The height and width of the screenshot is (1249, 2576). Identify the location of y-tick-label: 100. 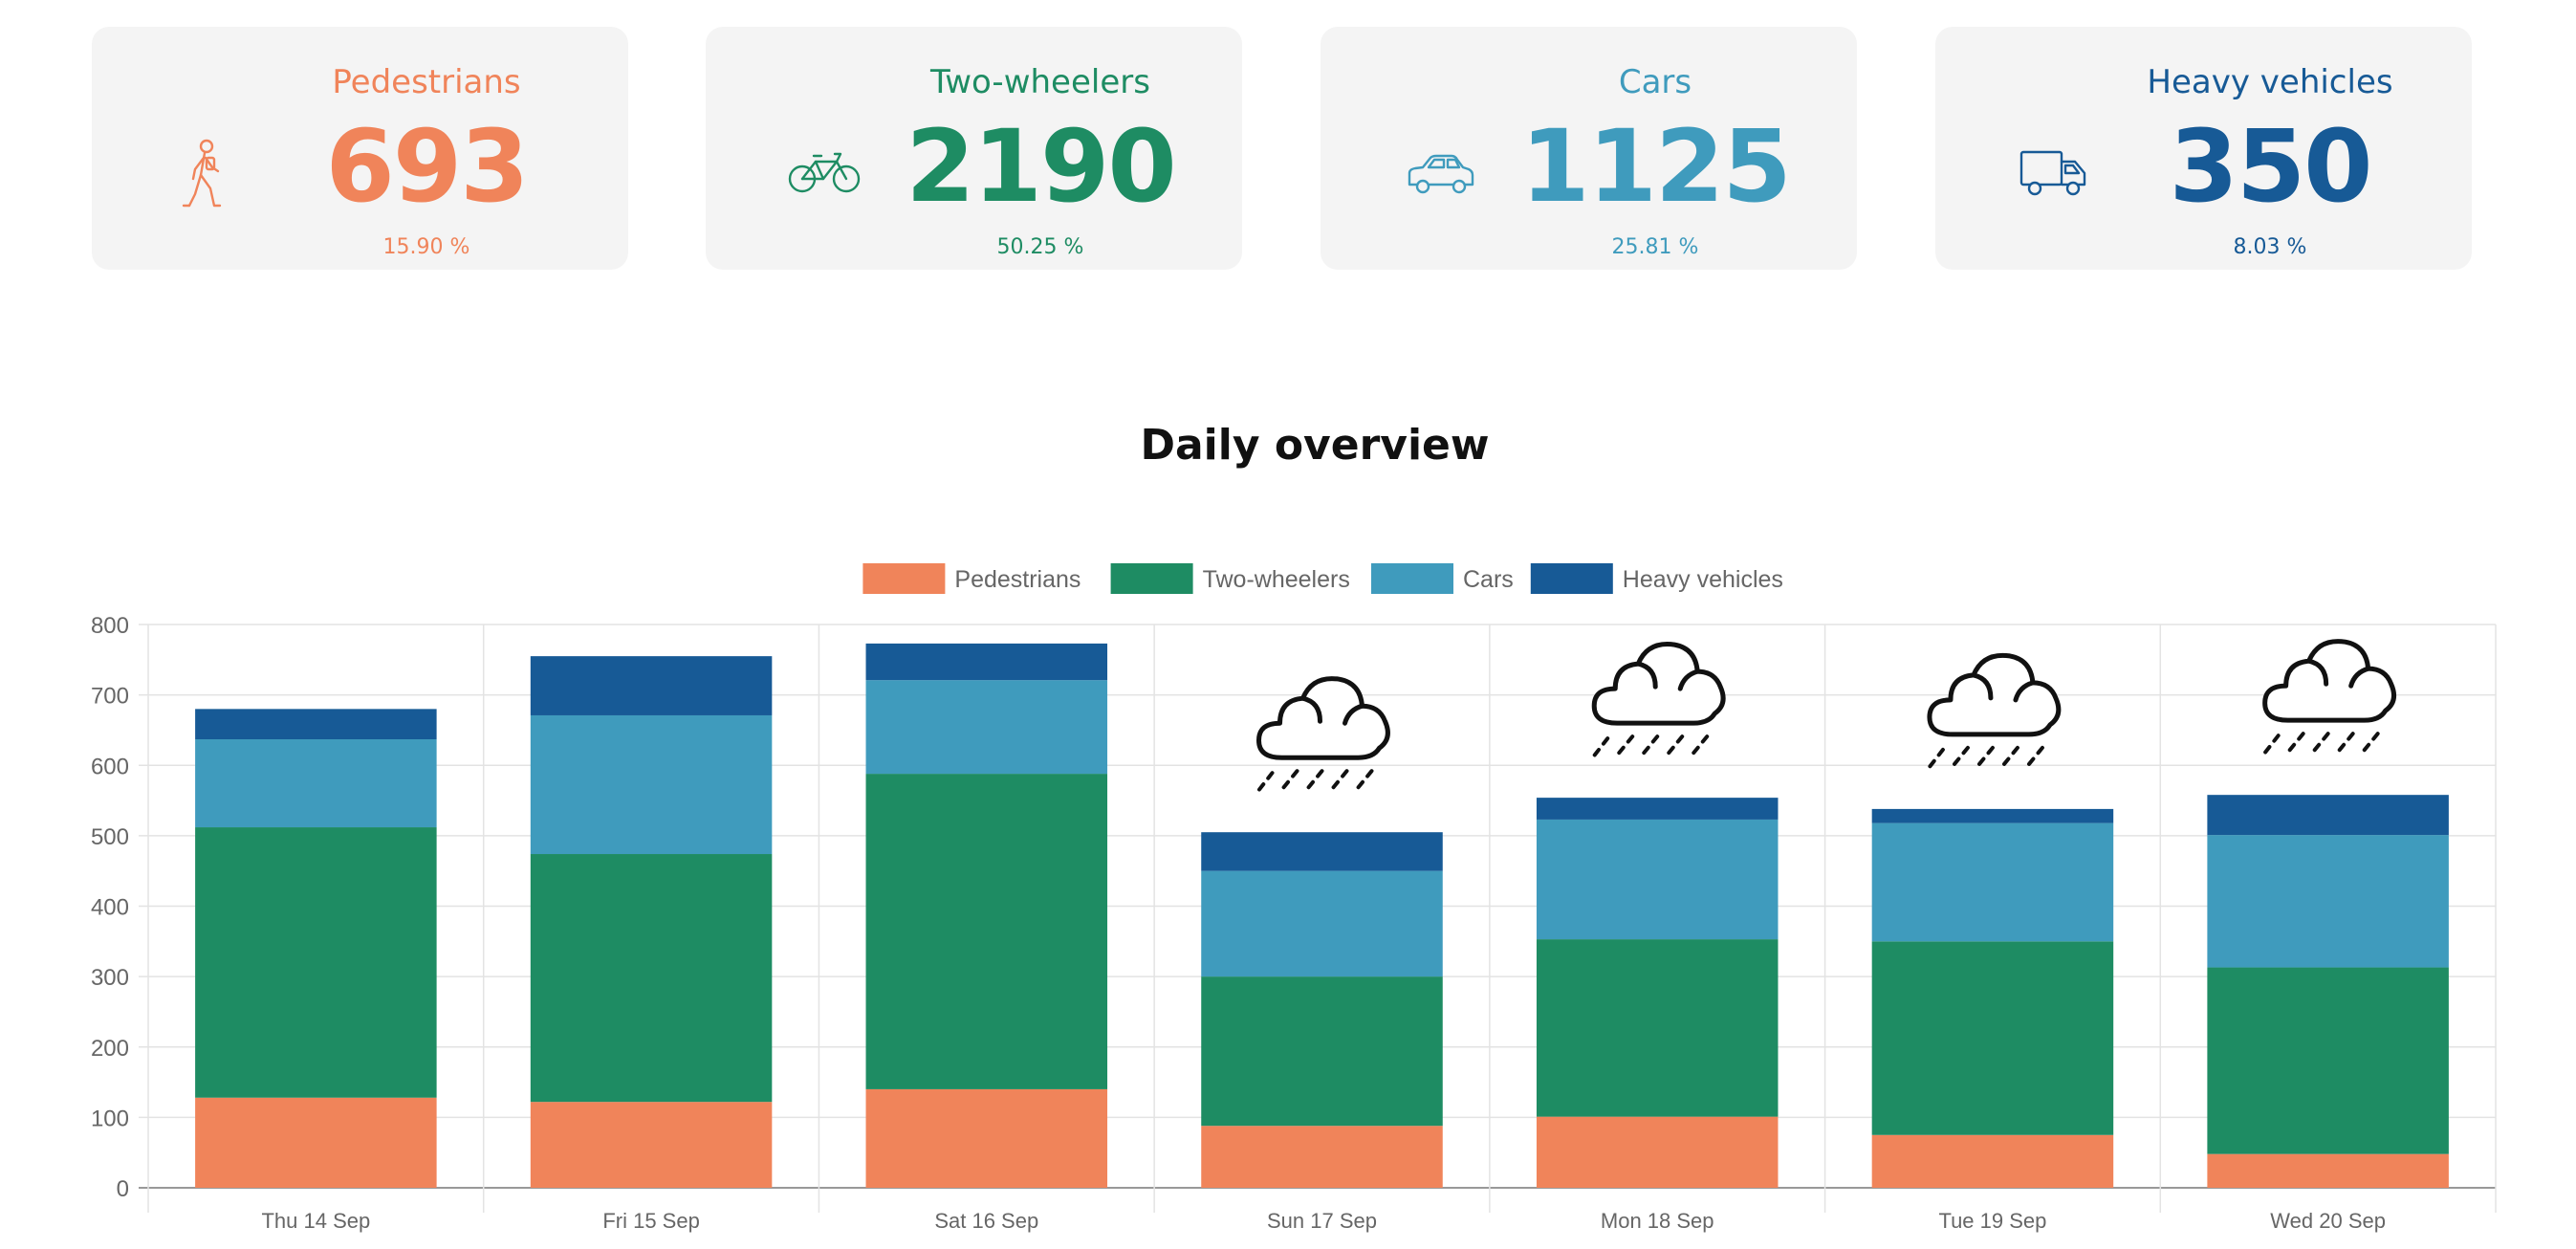
(110, 1118).